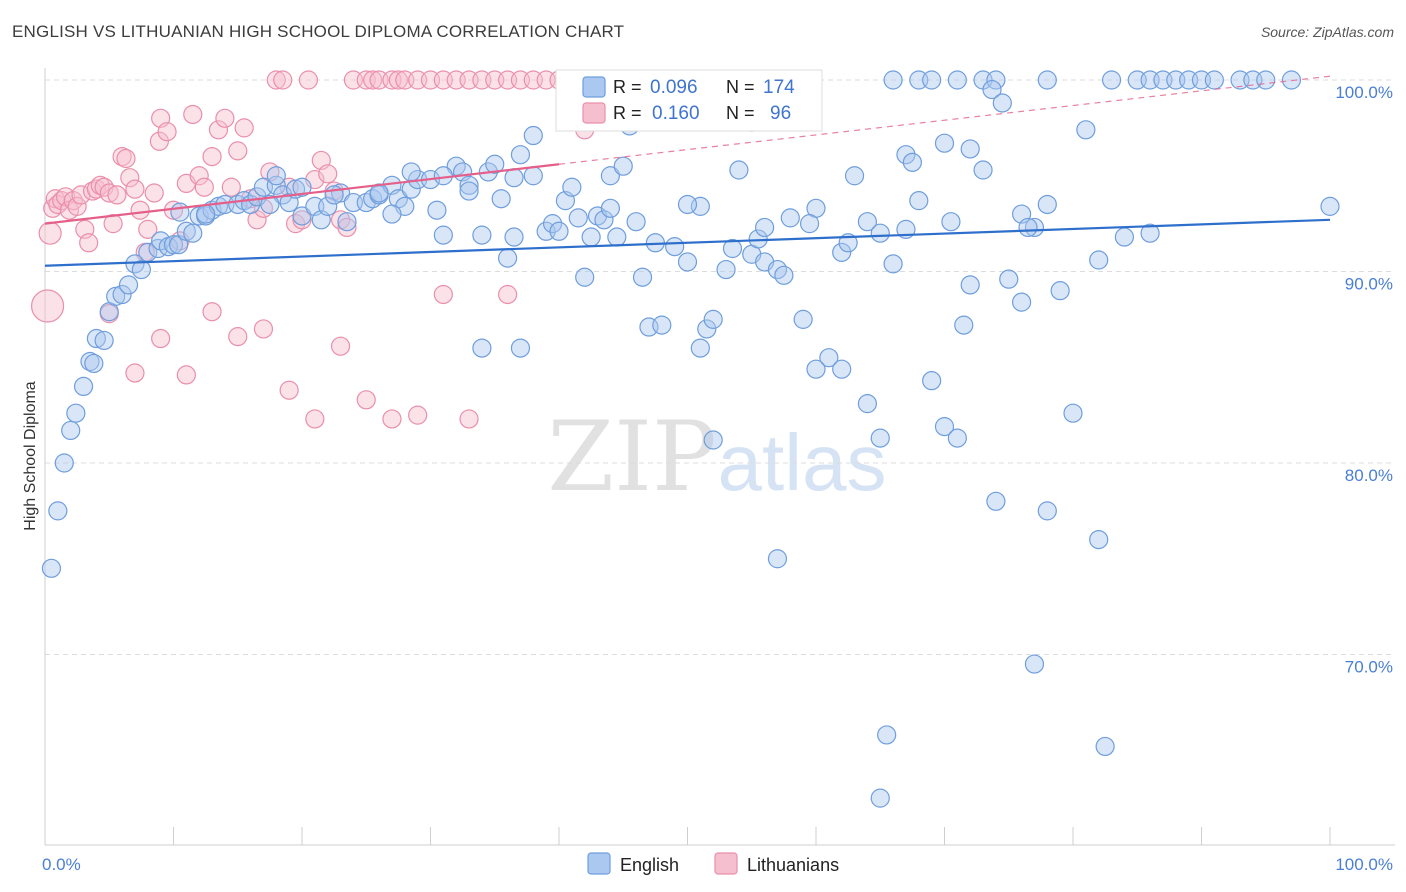 This screenshot has height=892, width=1406. I want to click on x-tick-label: 100.0%, so click(1364, 864).